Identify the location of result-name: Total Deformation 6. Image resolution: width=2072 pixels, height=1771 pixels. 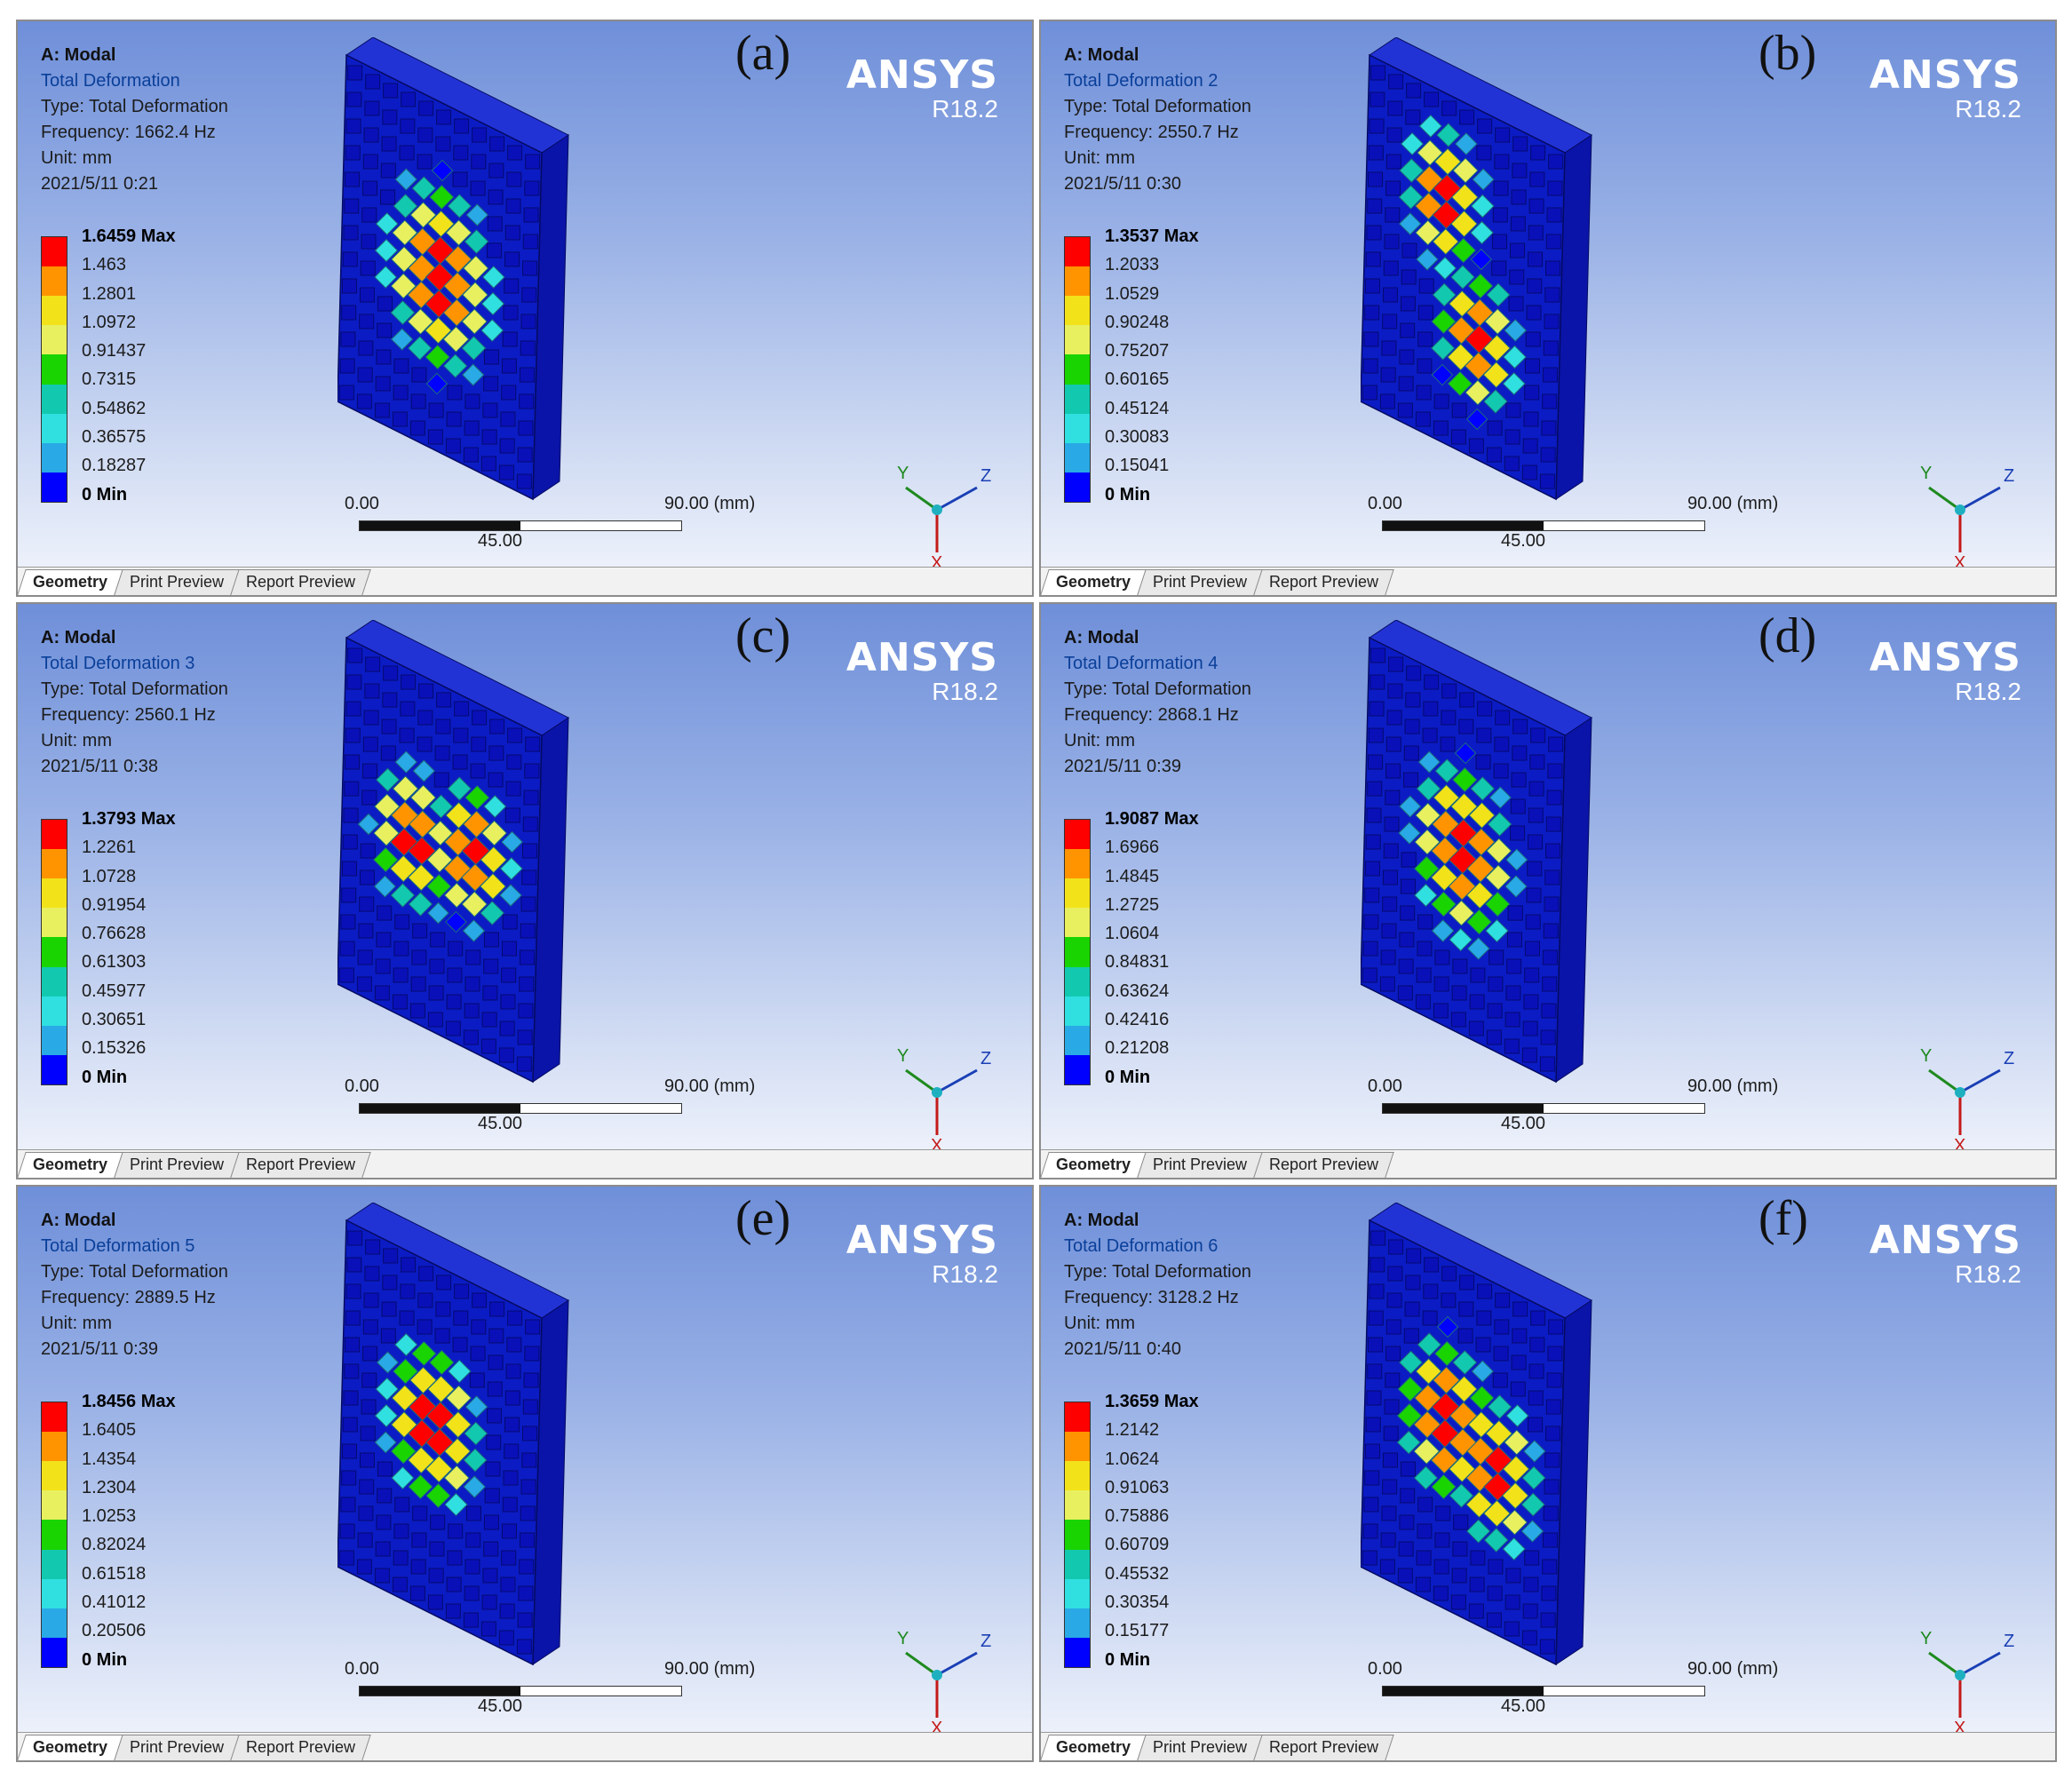
(1141, 1246).